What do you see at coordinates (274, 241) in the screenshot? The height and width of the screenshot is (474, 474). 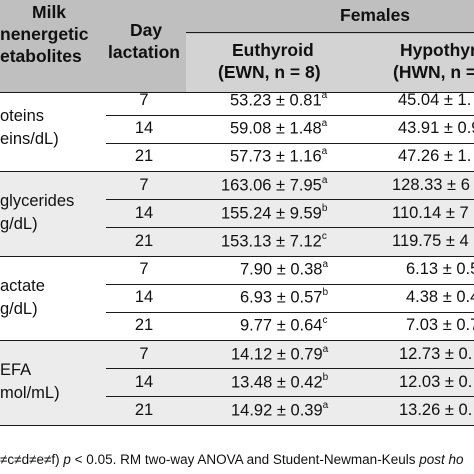 I see `table-cell-ewn: 153.13 ± 7.12c` at bounding box center [274, 241].